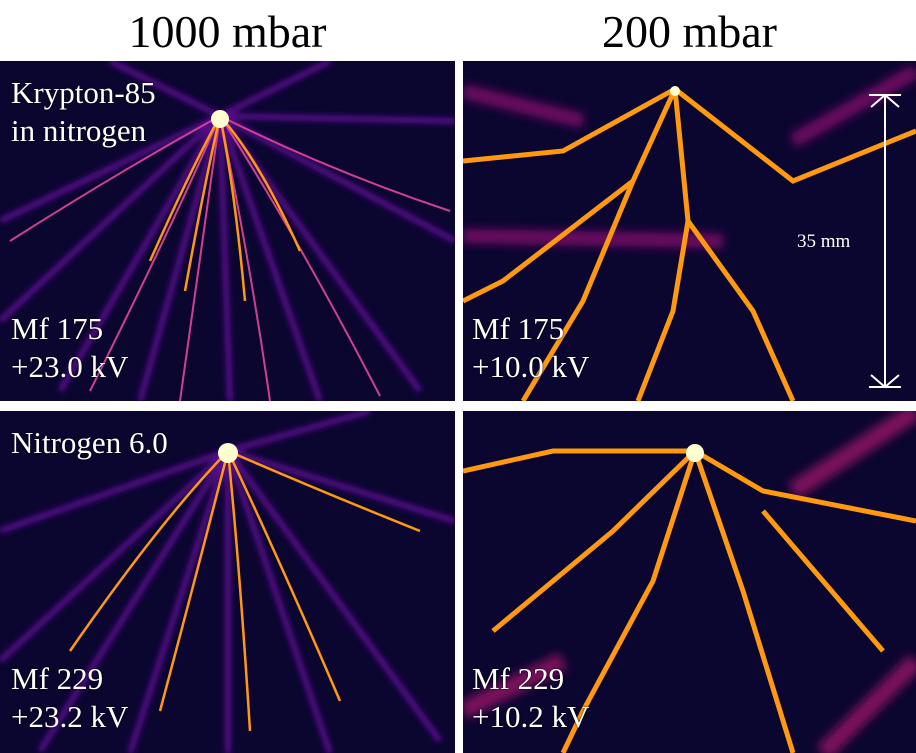 This screenshot has height=753, width=916. Describe the element at coordinates (79, 130) in the screenshot. I see `gas-label-line2: in nitrogen` at that location.